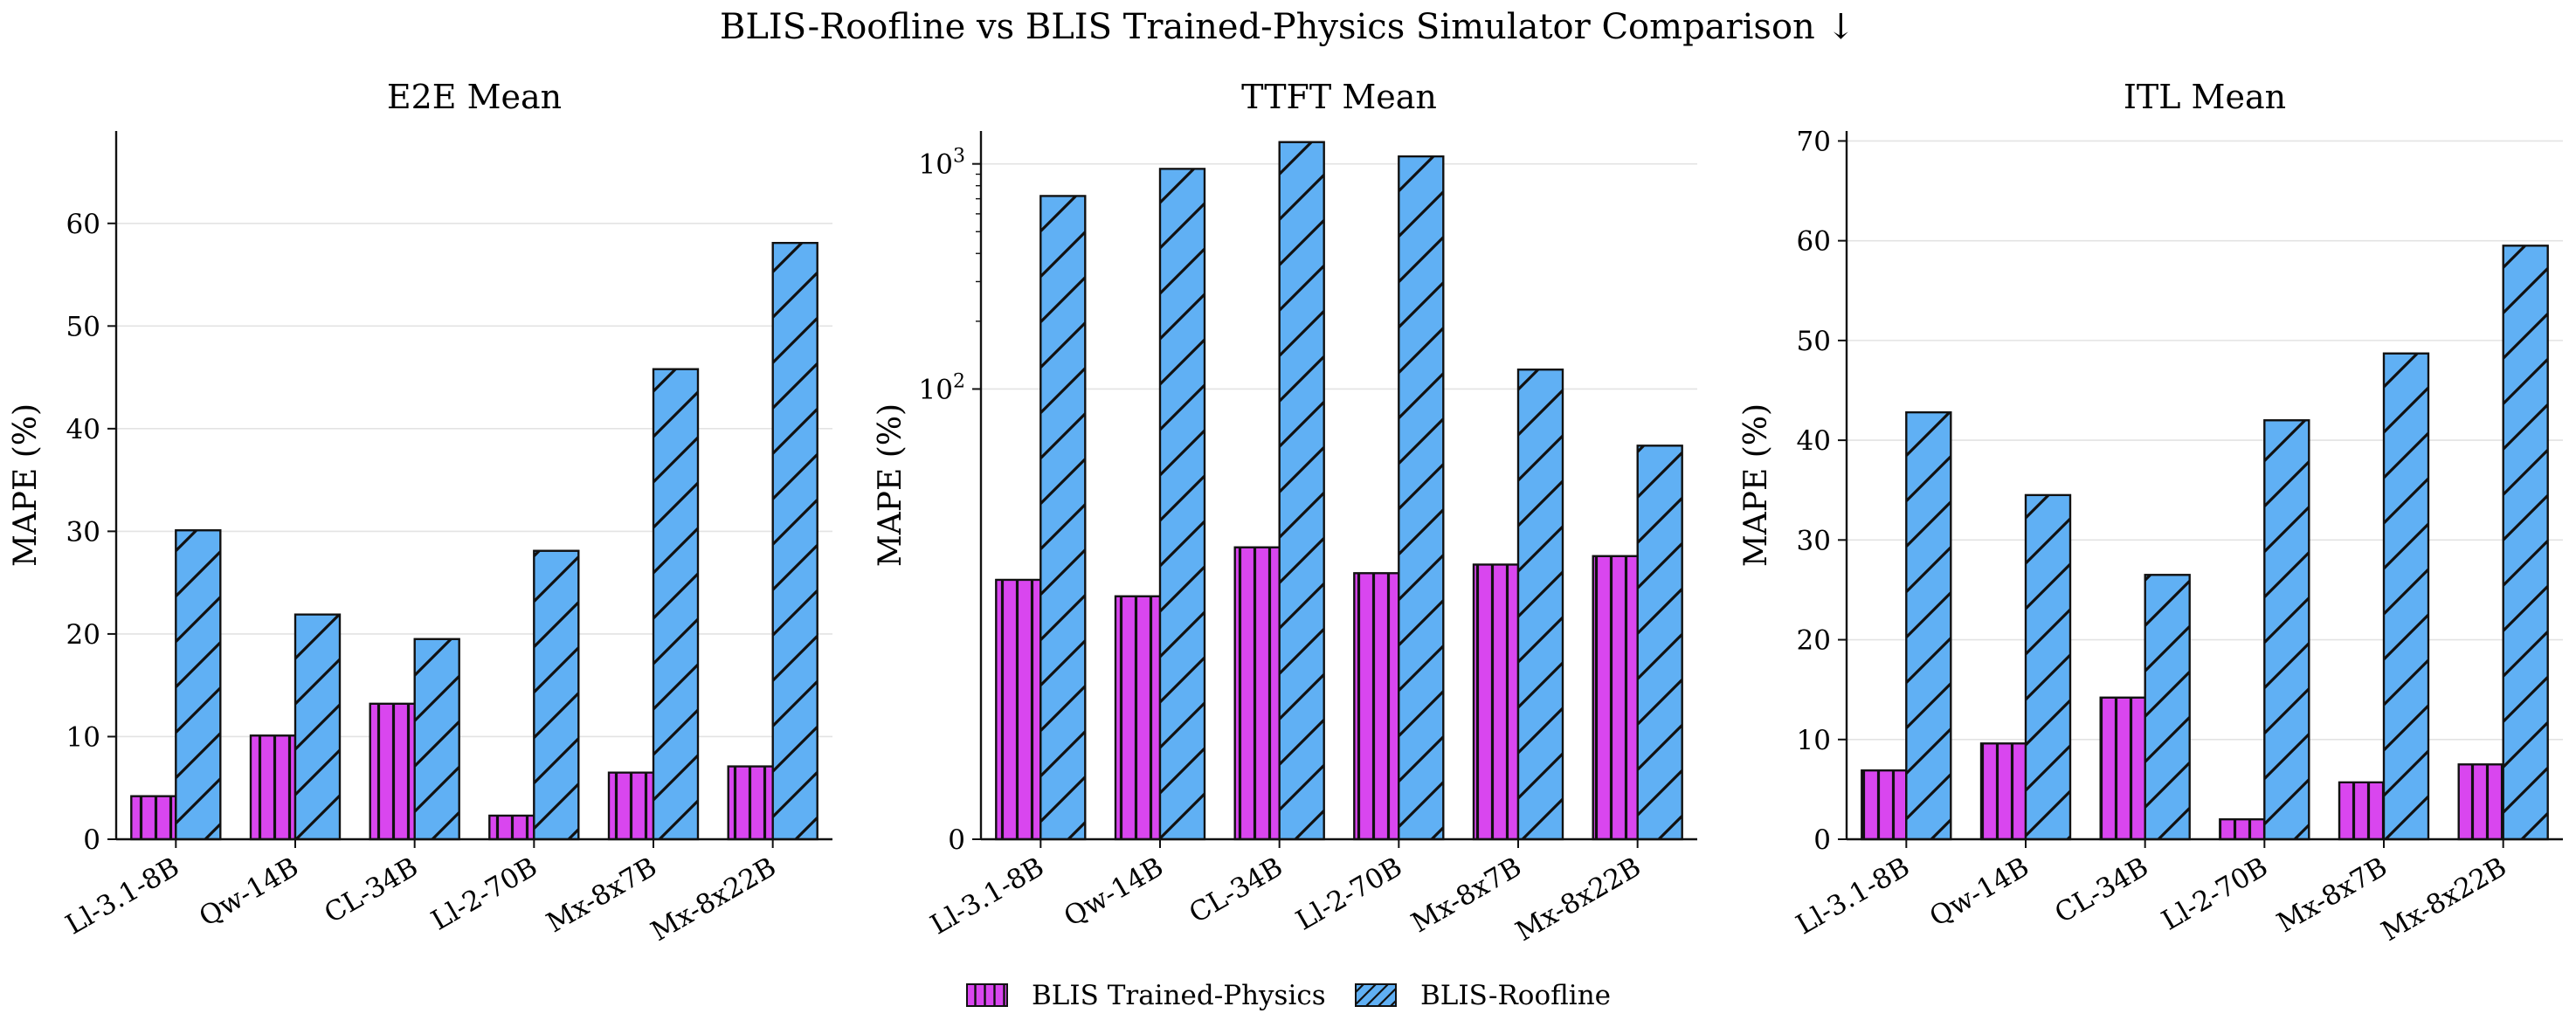 The height and width of the screenshot is (1034, 2576). Describe the element at coordinates (1515, 996) in the screenshot. I see `legend-label-roofline: BLIS-Roofline` at that location.